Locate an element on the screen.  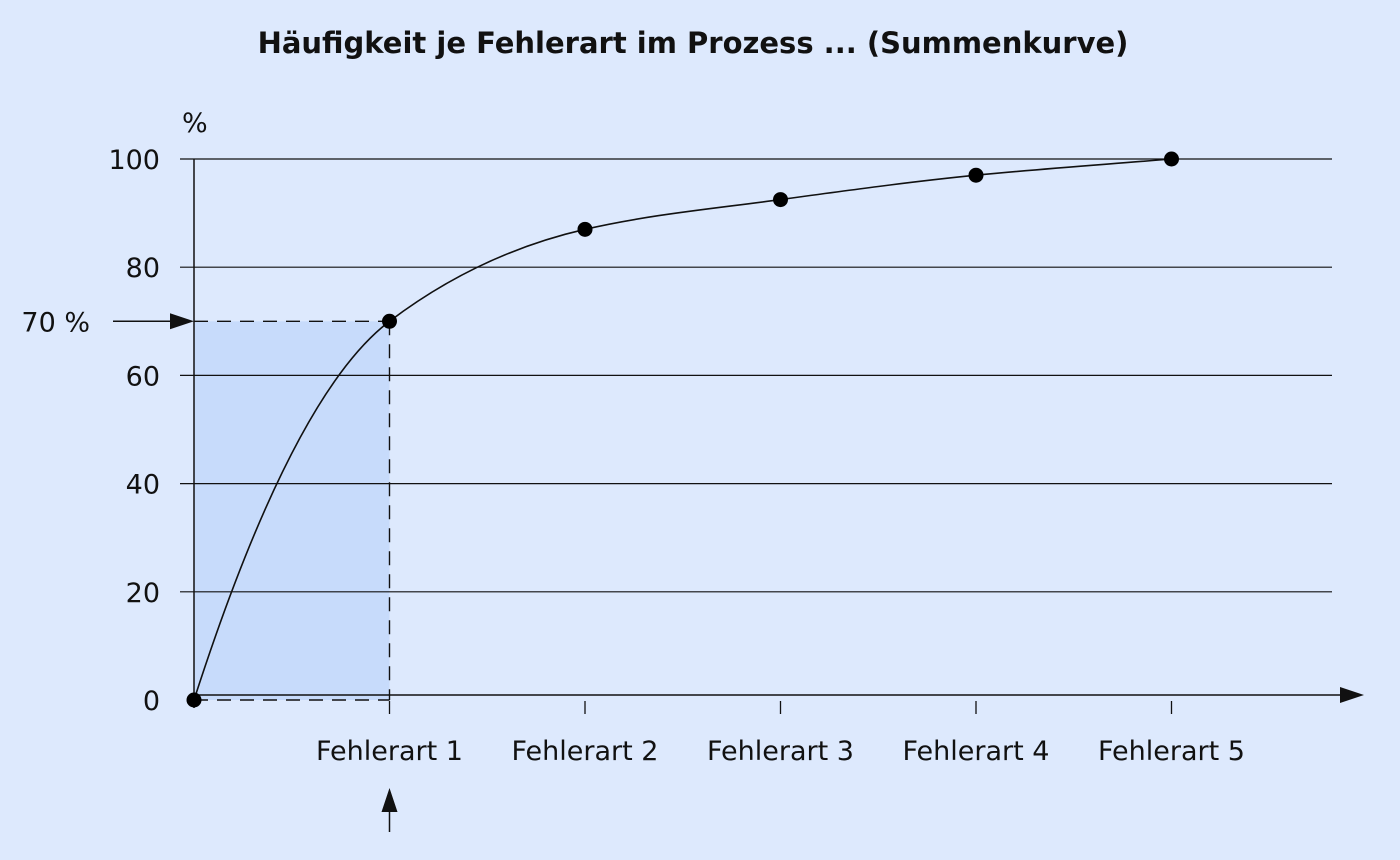
y-tick-label: 60 is located at coordinates (143, 376).